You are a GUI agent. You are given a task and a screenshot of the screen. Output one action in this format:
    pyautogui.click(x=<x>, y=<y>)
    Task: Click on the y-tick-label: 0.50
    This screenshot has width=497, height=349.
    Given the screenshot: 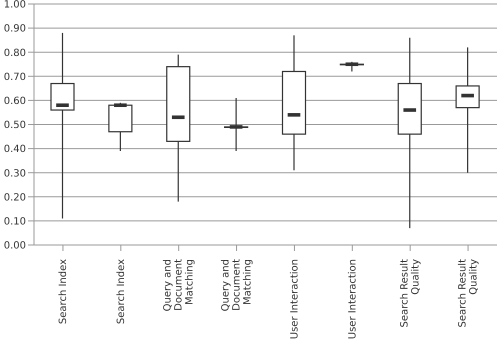 What is the action you would take?
    pyautogui.click(x=15, y=126)
    